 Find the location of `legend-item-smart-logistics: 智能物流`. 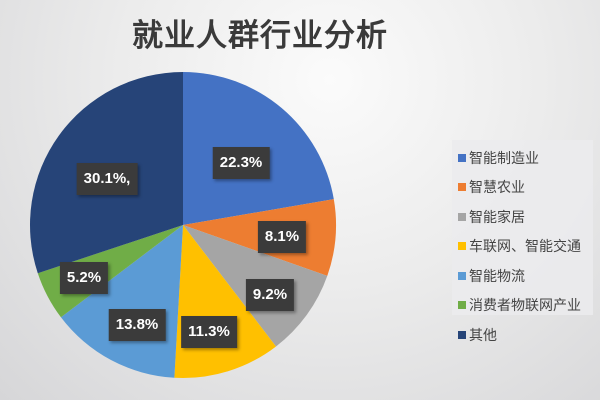

legend-item-smart-logistics: 智能物流 is located at coordinates (522, 276).